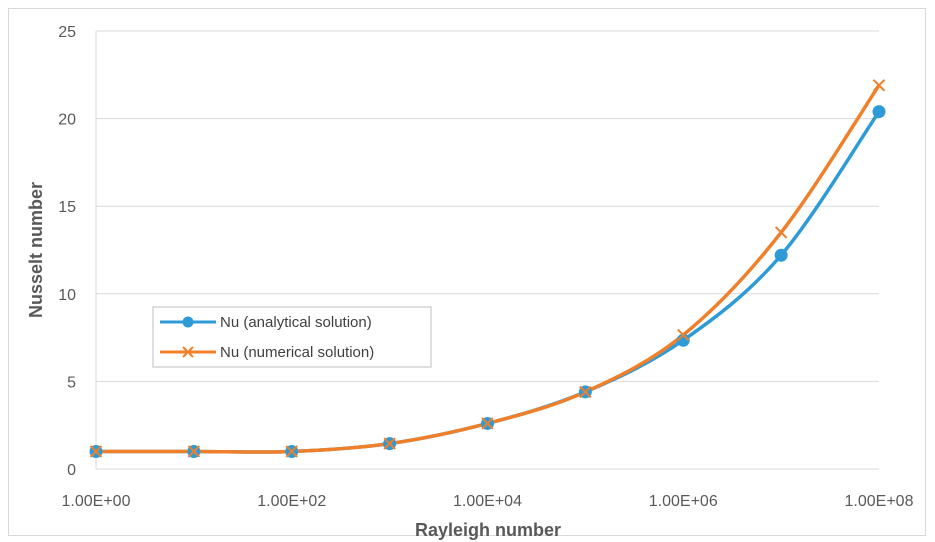 This screenshot has height=542, width=935. I want to click on legend-marker-analytical, so click(188, 322).